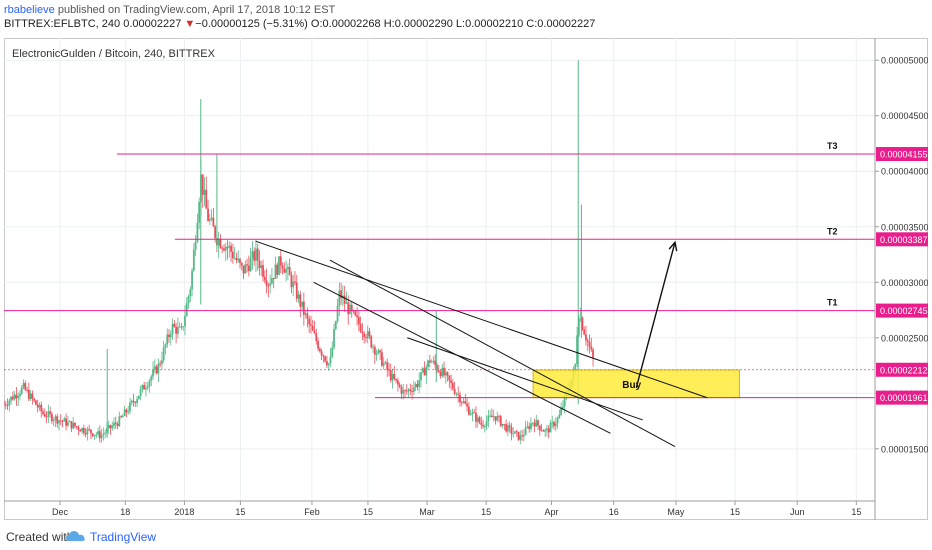  I want to click on tradingview-cloud-icon, so click(76, 536).